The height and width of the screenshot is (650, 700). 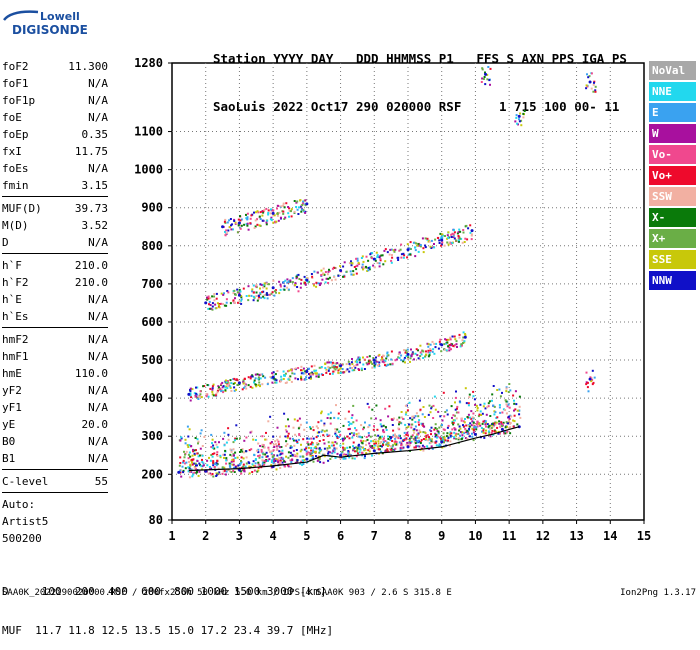 I want to click on param-value: 0.35, so click(x=95, y=134).